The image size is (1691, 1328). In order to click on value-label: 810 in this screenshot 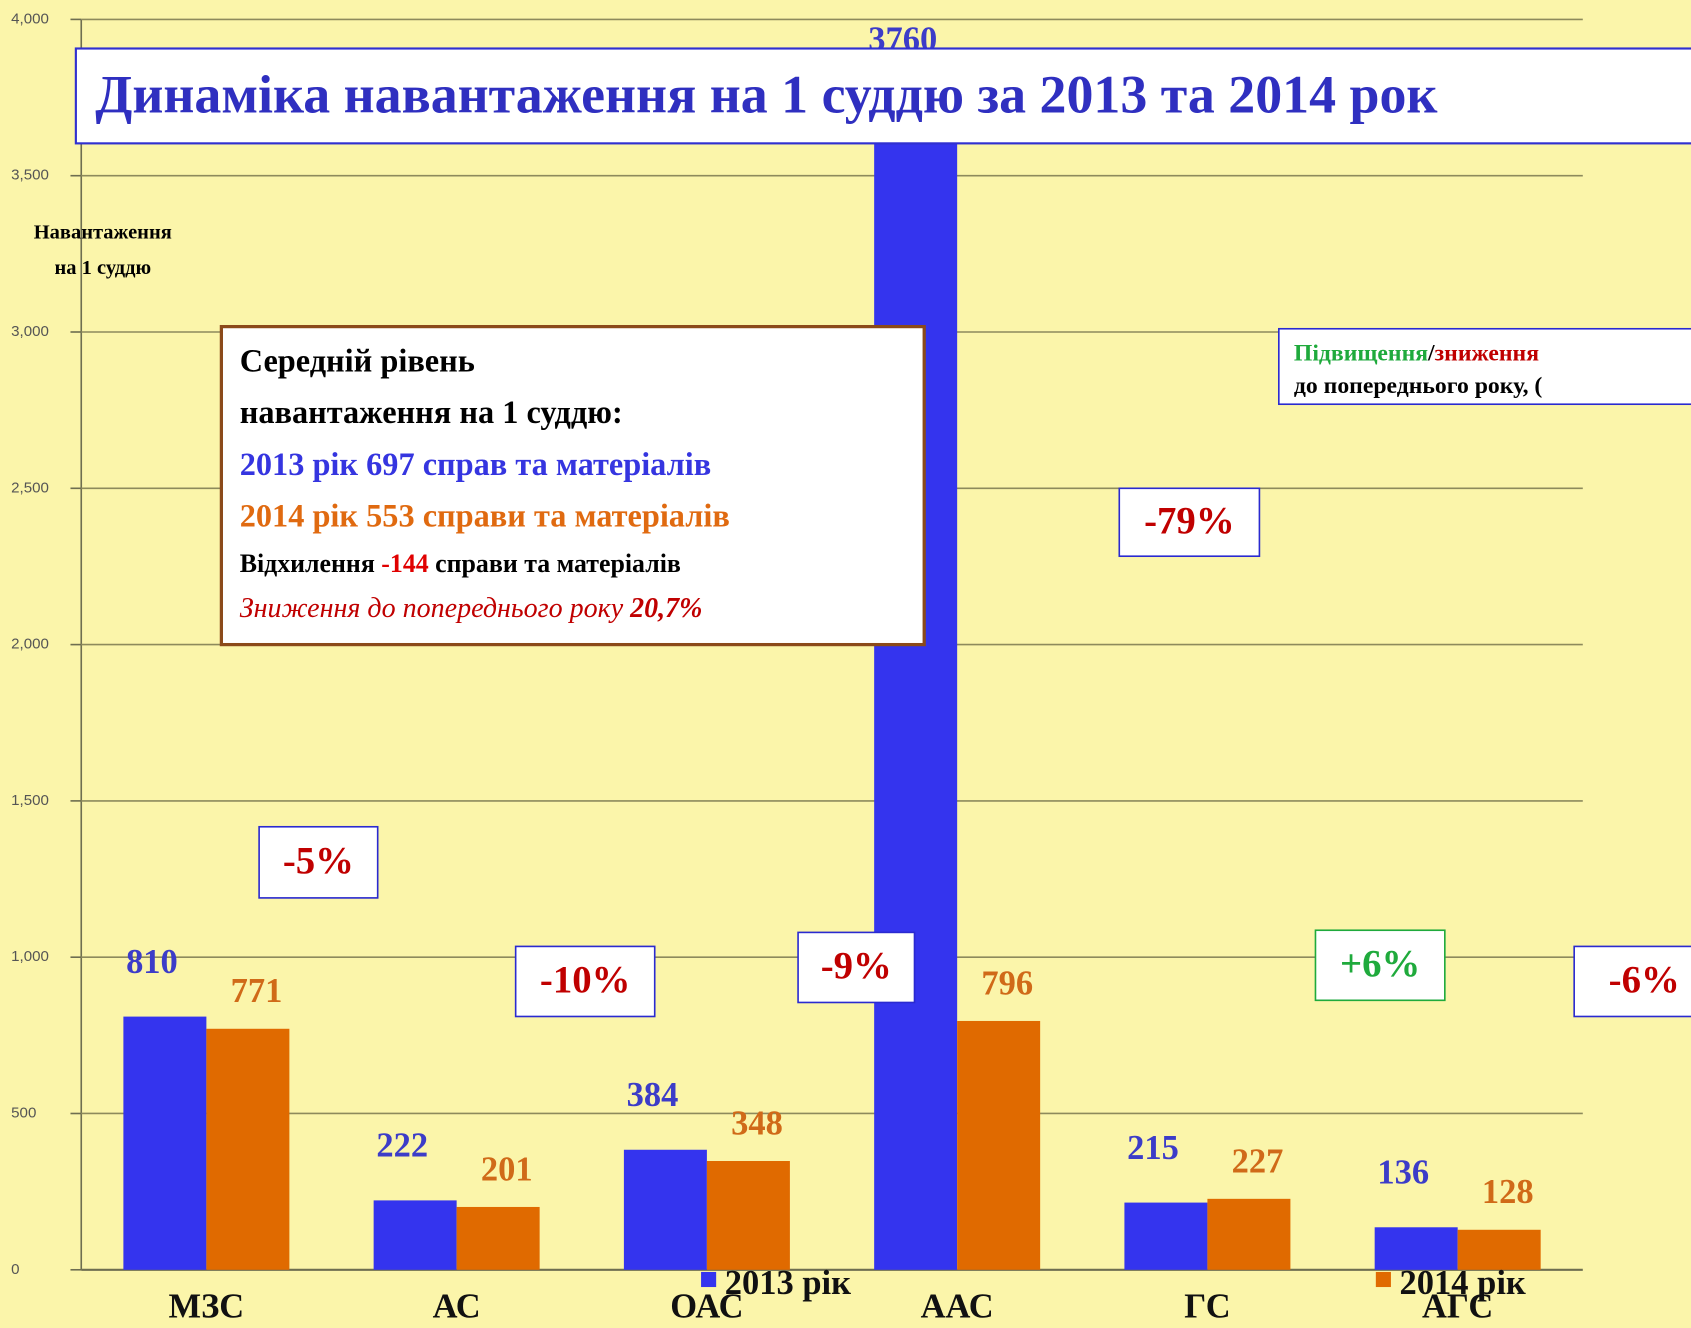, I will do `click(152, 962)`.